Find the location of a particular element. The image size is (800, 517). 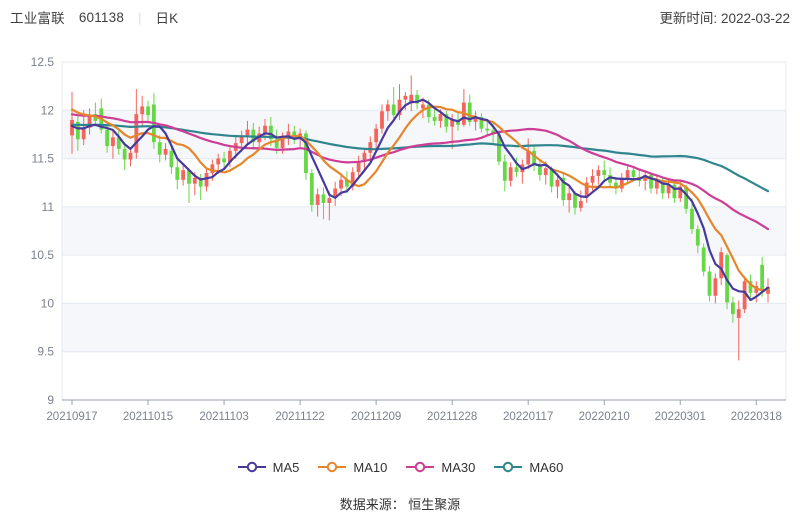

y-axis-label: 12.5 is located at coordinates (43, 62).